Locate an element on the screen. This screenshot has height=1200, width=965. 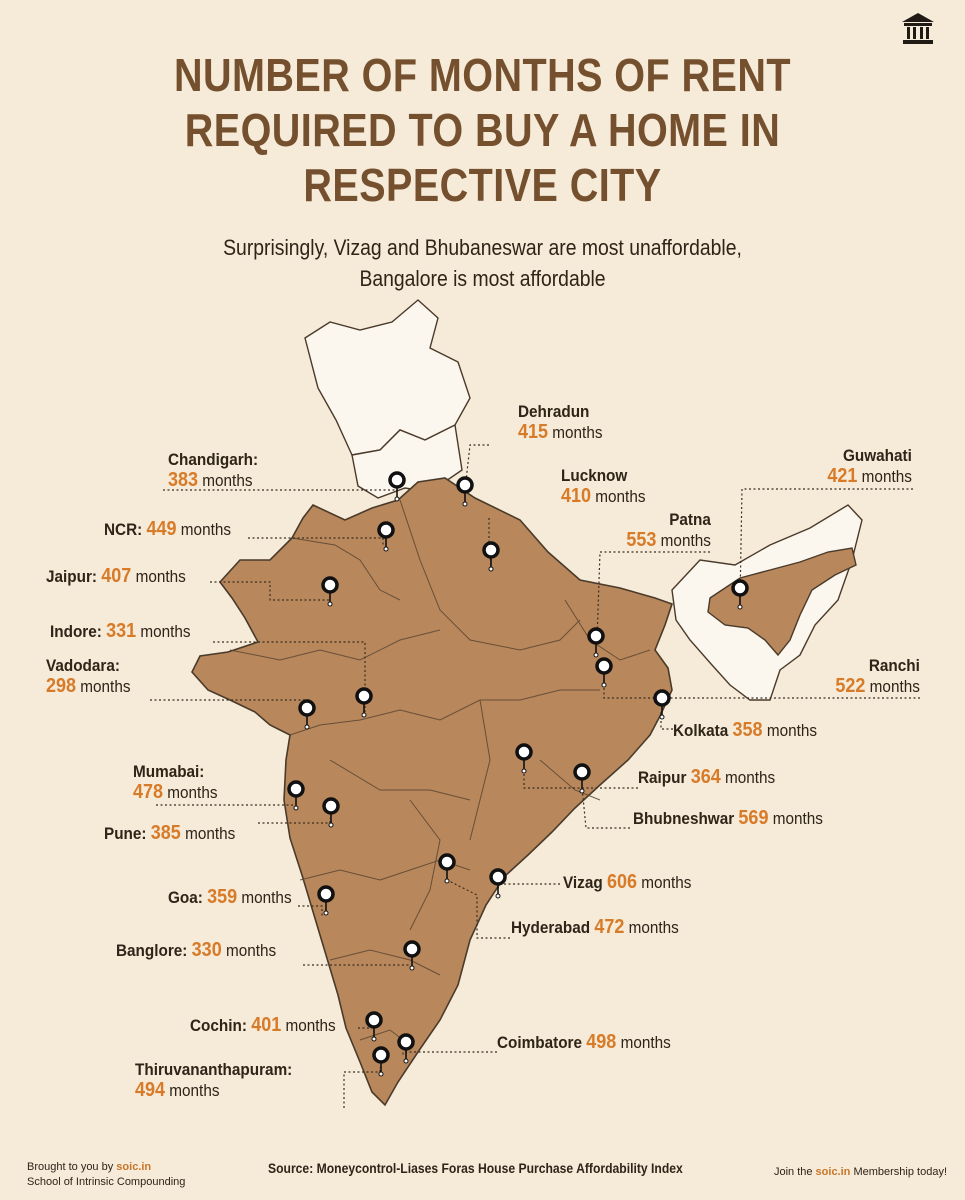
city-value: 606 is located at coordinates (621, 882).